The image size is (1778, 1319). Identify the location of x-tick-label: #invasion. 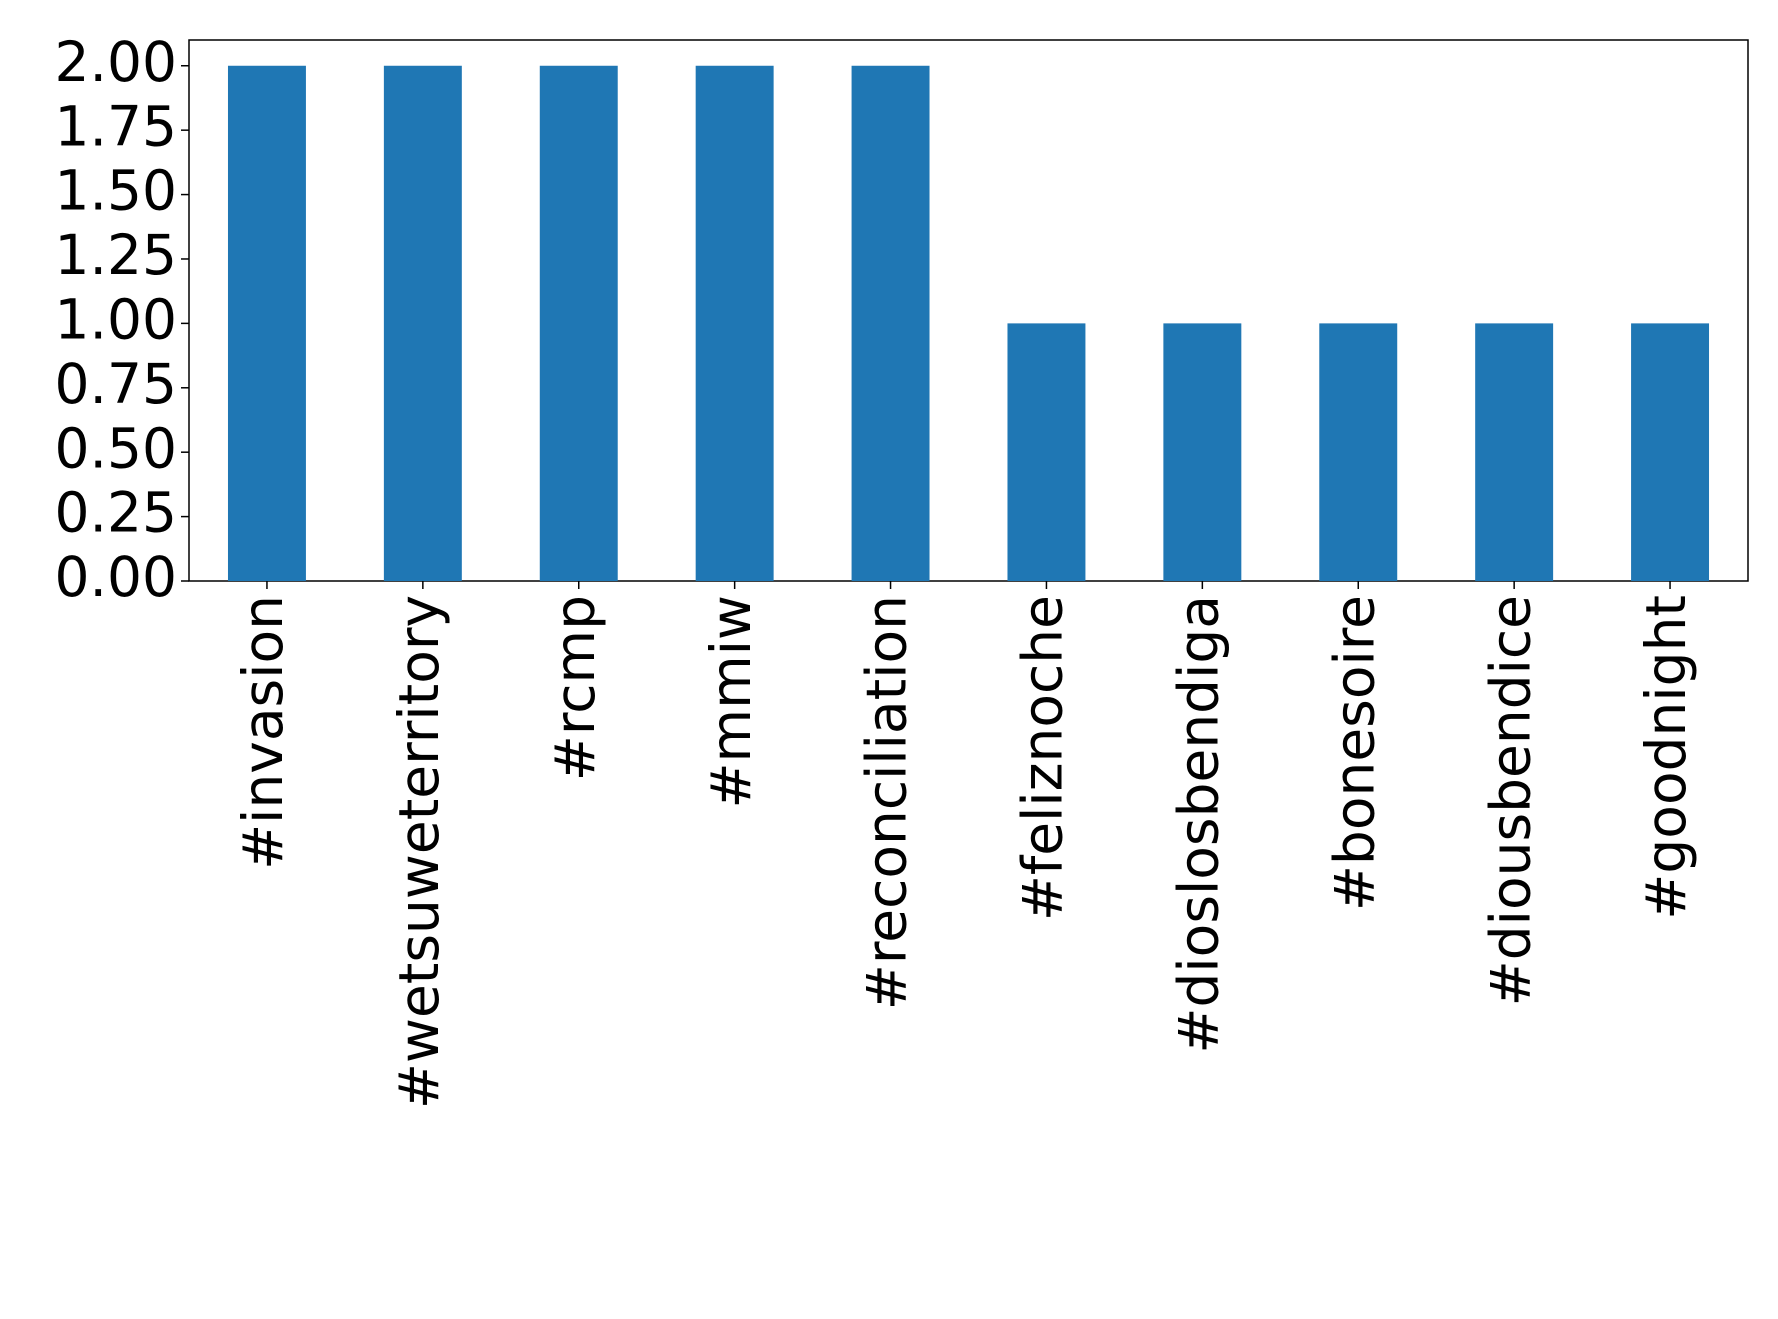
(263, 732).